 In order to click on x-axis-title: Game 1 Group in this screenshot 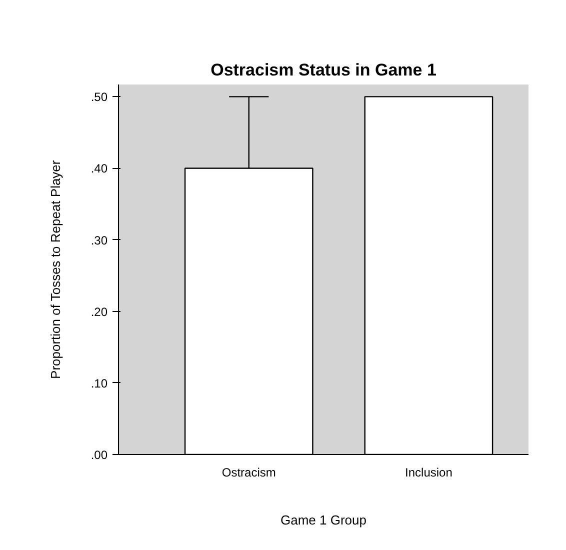, I will do `click(323, 520)`.